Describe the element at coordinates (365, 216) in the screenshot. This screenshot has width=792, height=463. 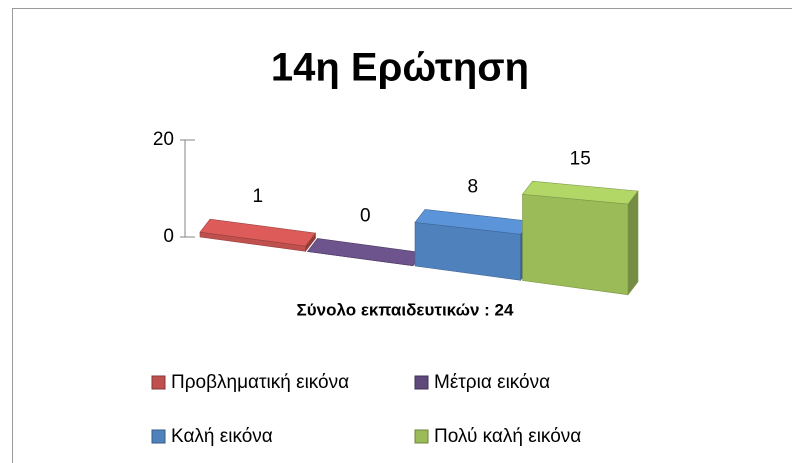
I see `data-label: 0` at that location.